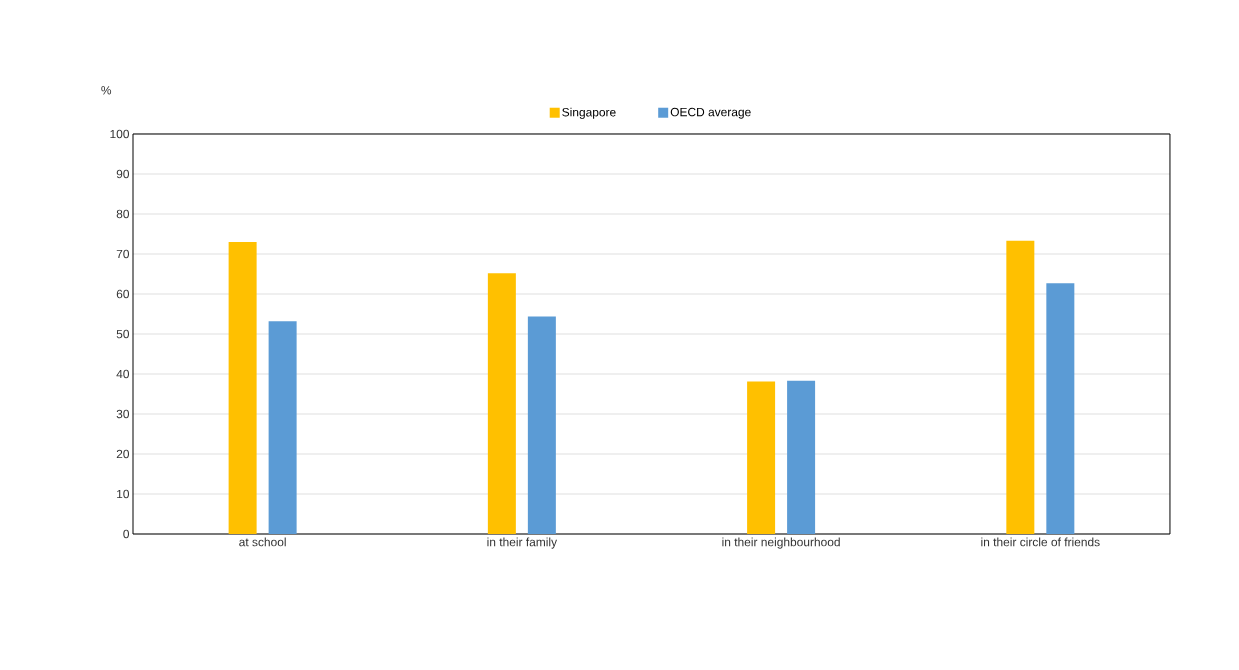  What do you see at coordinates (123, 334) in the screenshot?
I see `y-tick-label: 50` at bounding box center [123, 334].